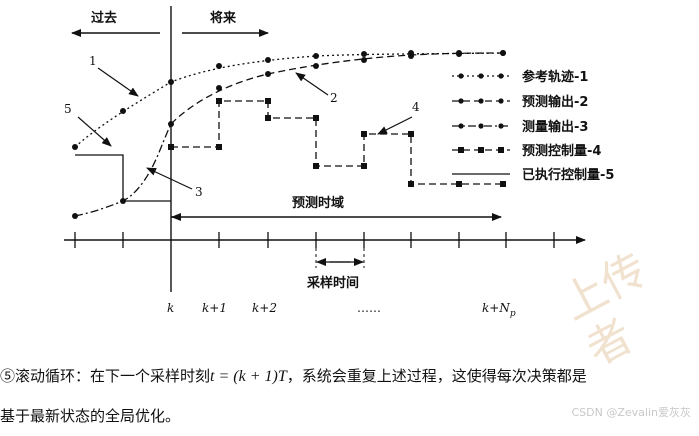 This screenshot has width=699, height=436. Describe the element at coordinates (199, 192) in the screenshot. I see `callout-3: 3` at that location.